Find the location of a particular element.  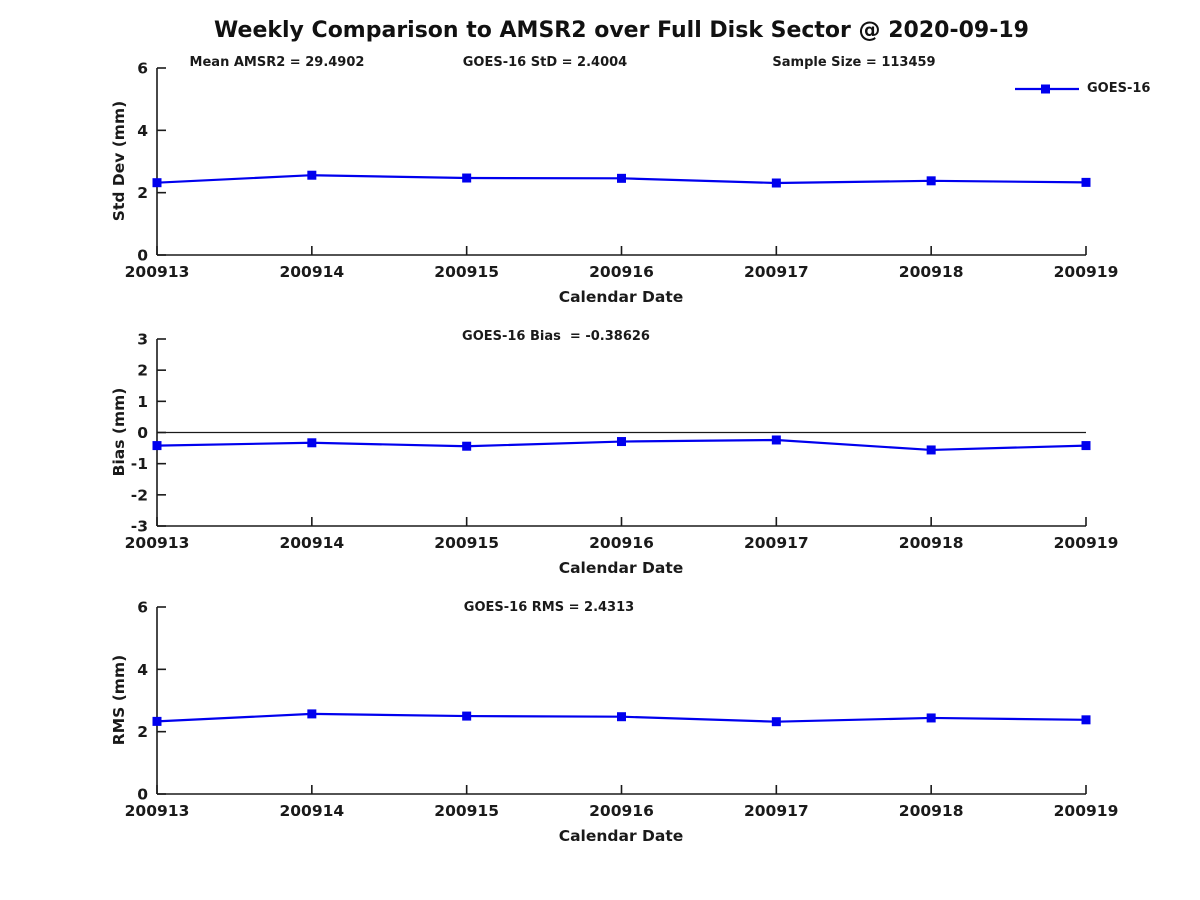

legend-label: GOES-16 is located at coordinates (1119, 88).